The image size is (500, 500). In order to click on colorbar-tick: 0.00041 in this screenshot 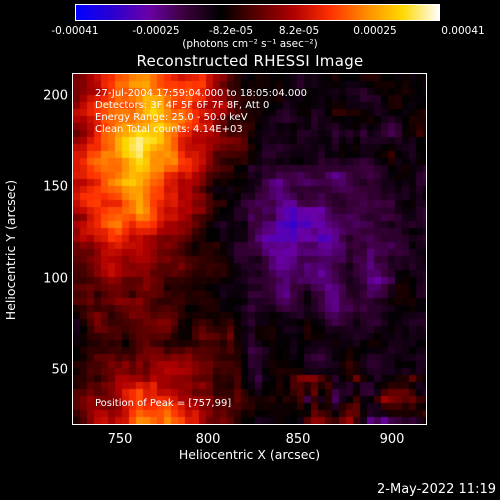, I will do `click(463, 31)`.